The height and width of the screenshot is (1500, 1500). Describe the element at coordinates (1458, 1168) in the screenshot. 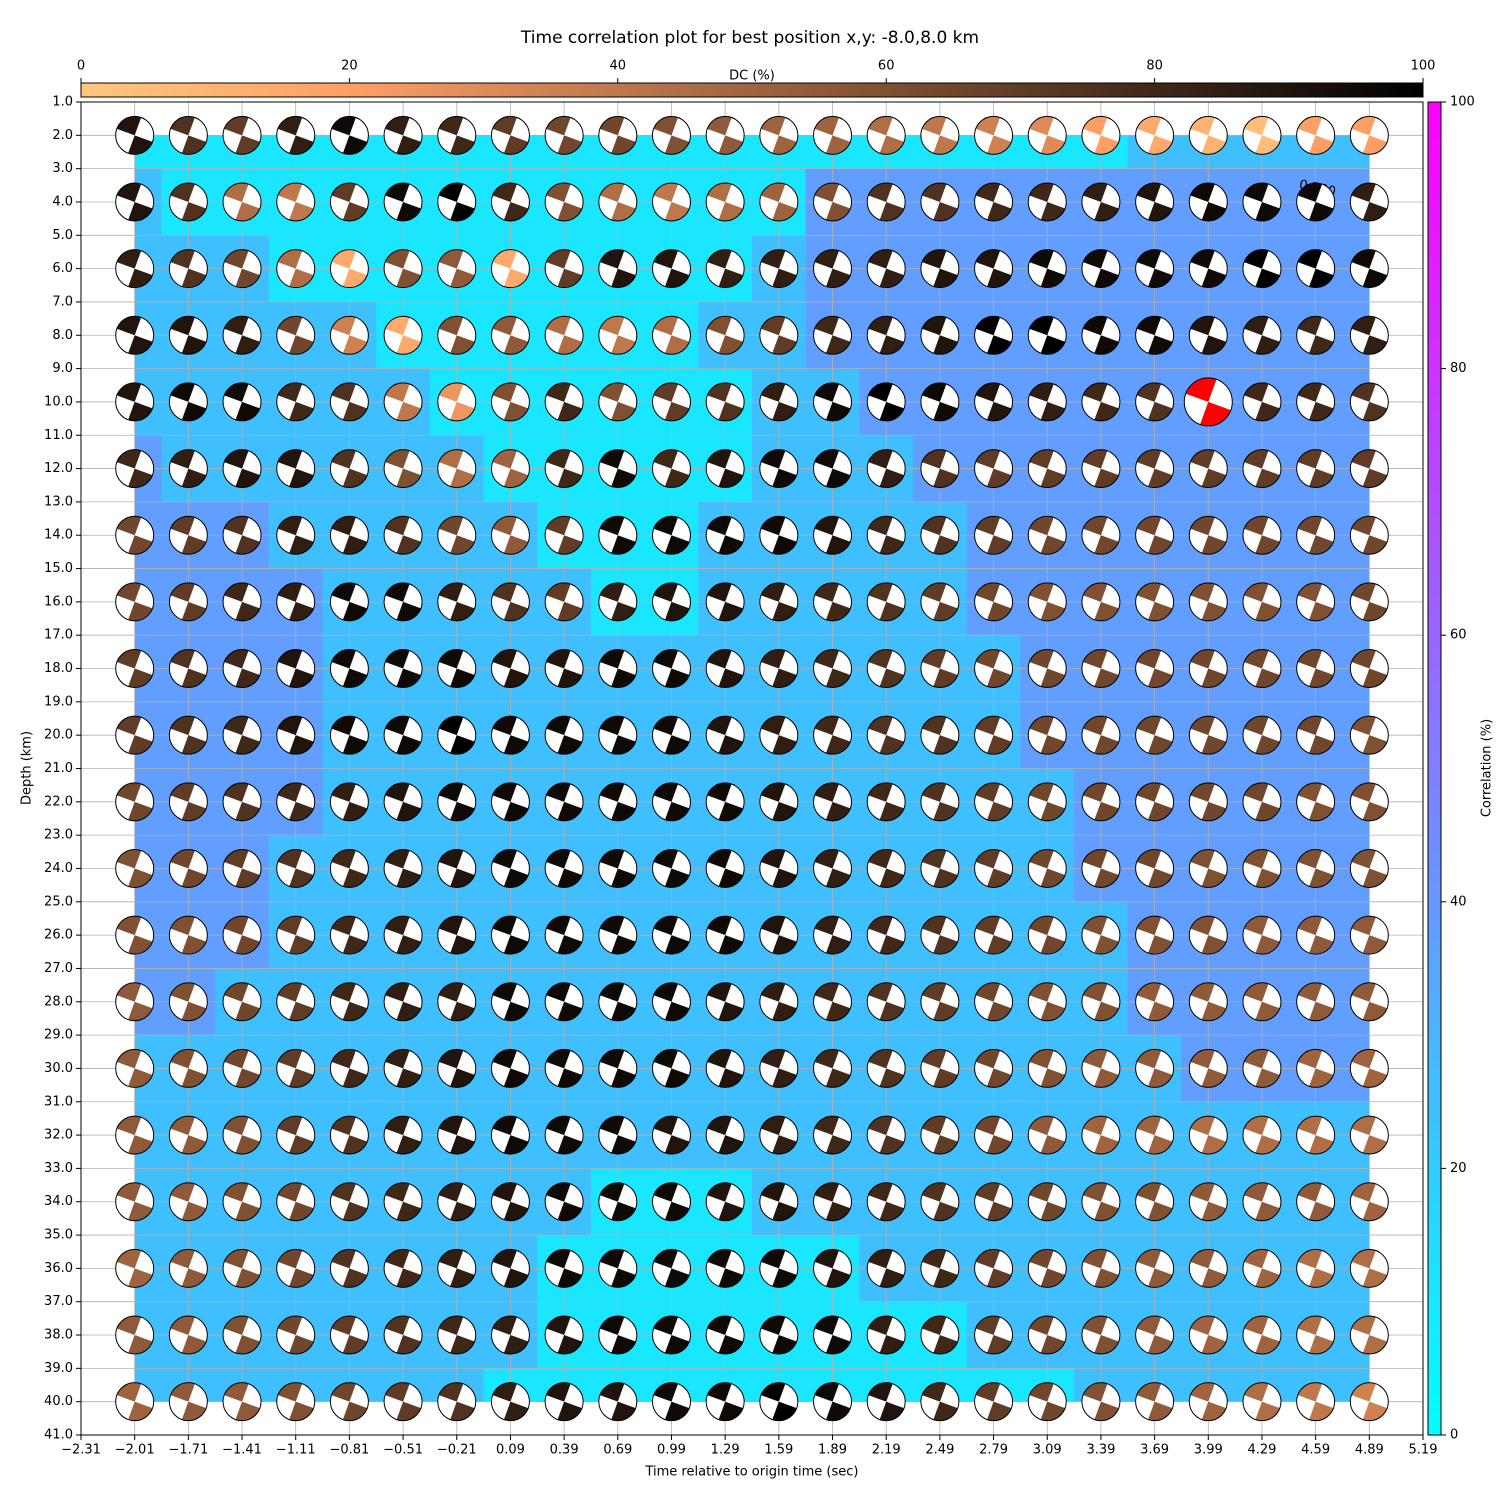

I see `correlation-colorbar-tick-label: 20` at that location.